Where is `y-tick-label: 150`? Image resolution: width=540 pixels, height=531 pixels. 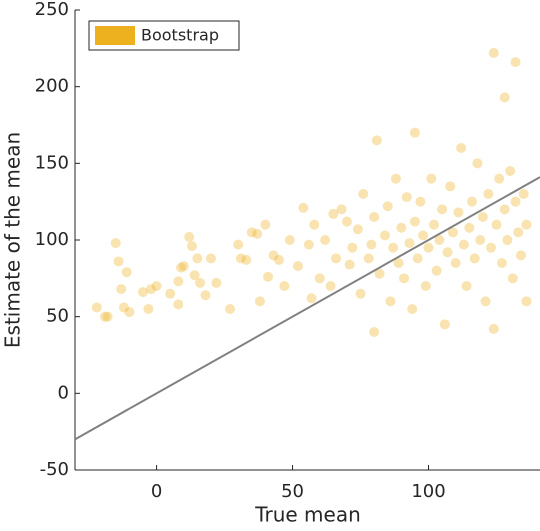
y-tick-label: 150 is located at coordinates (52, 162).